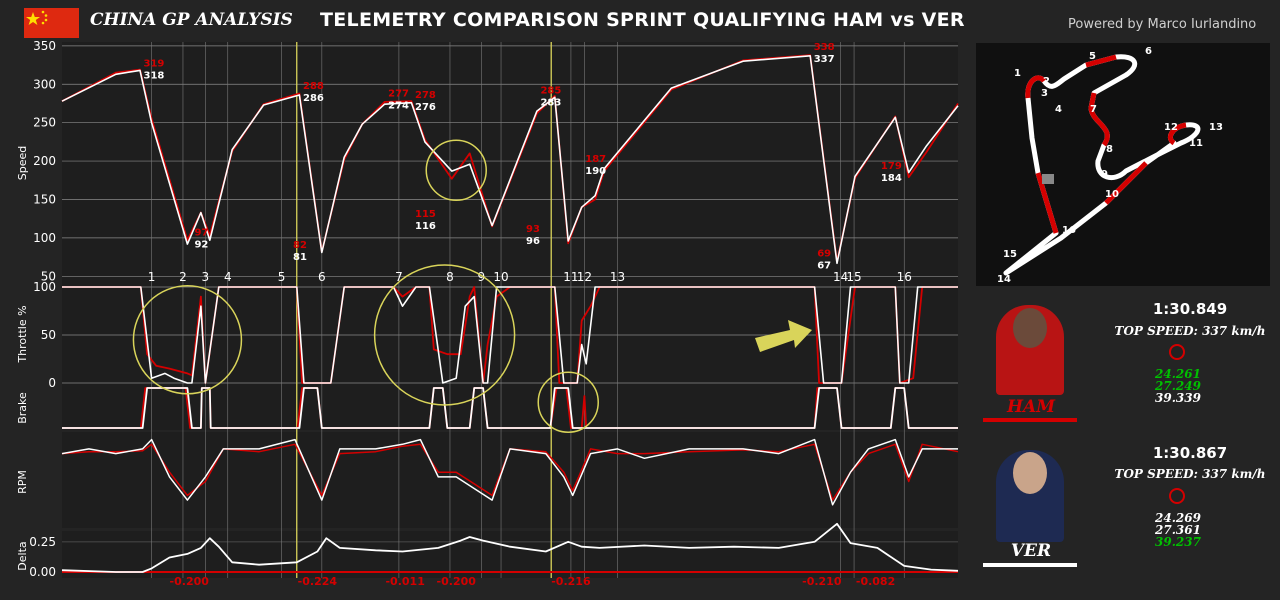 Image resolution: width=1280 pixels, height=600 pixels. What do you see at coordinates (22, 555) in the screenshot?
I see `panel-ylabel: Delta` at bounding box center [22, 555].